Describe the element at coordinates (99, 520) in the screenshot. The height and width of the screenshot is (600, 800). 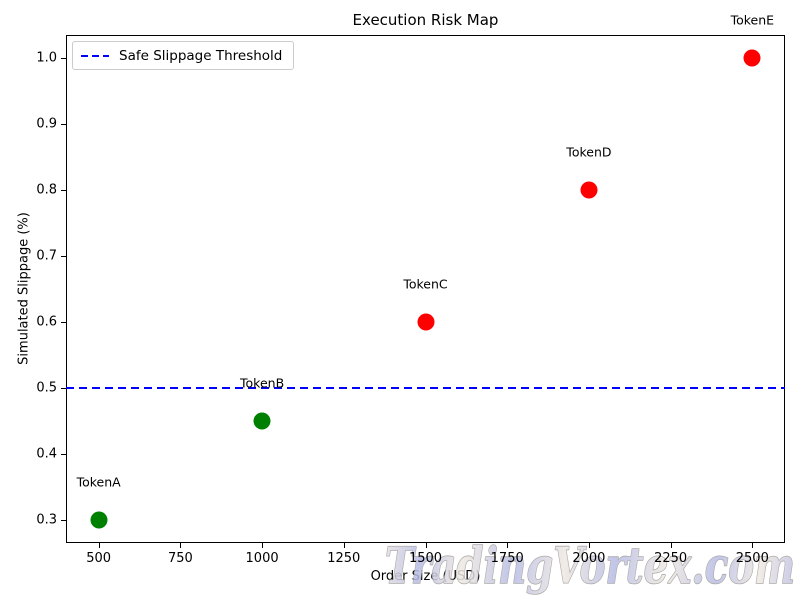
I see `point-TokenA` at that location.